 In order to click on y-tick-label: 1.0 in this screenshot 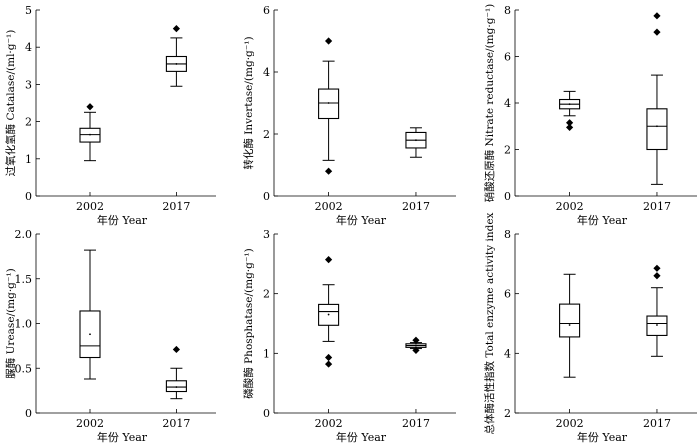, I will do `click(24, 324)`.